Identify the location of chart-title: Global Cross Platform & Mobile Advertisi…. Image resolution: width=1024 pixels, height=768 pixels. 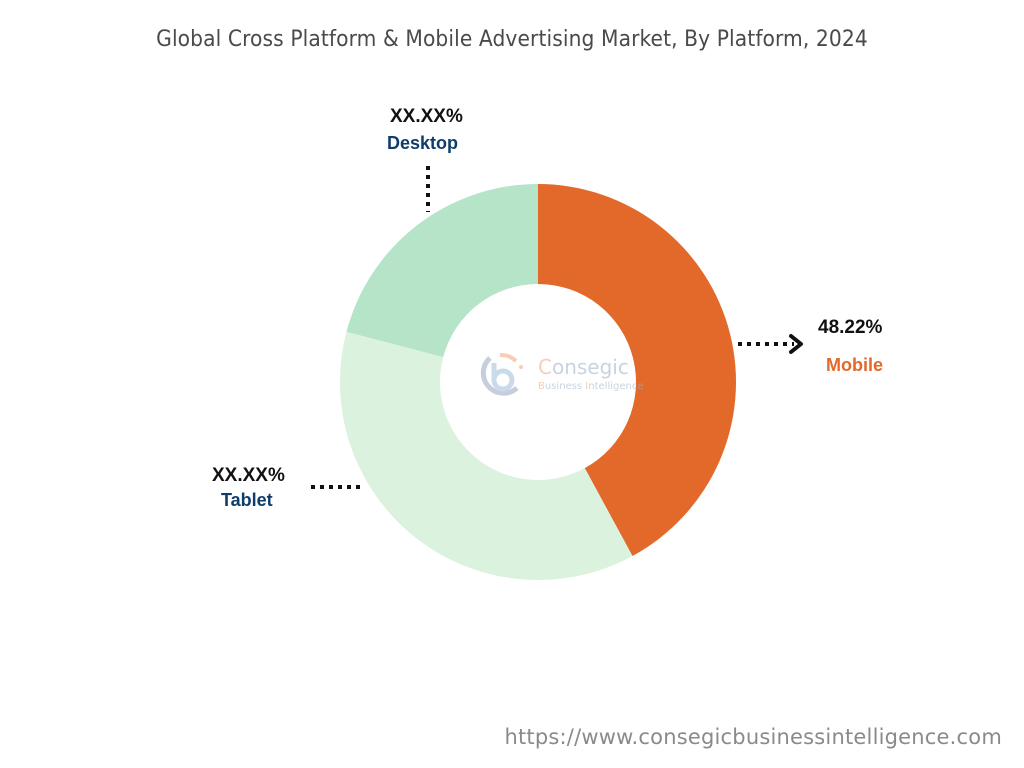
(512, 39).